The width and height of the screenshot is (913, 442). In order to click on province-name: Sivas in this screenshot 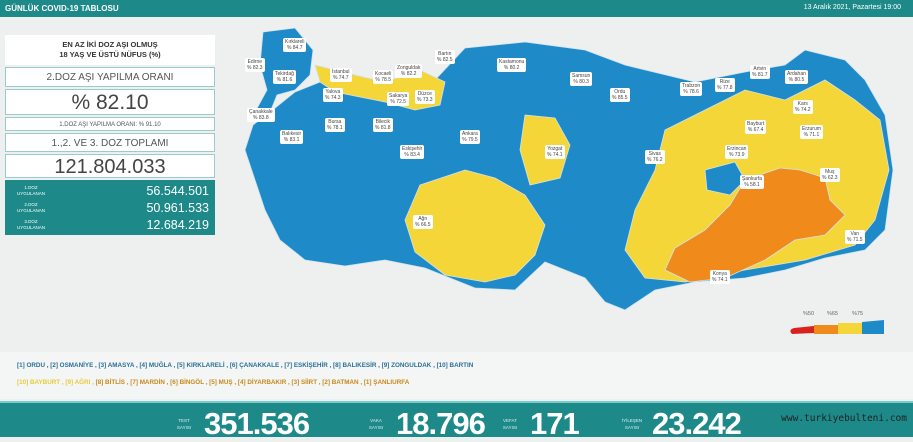, I will do `click(654, 154)`.